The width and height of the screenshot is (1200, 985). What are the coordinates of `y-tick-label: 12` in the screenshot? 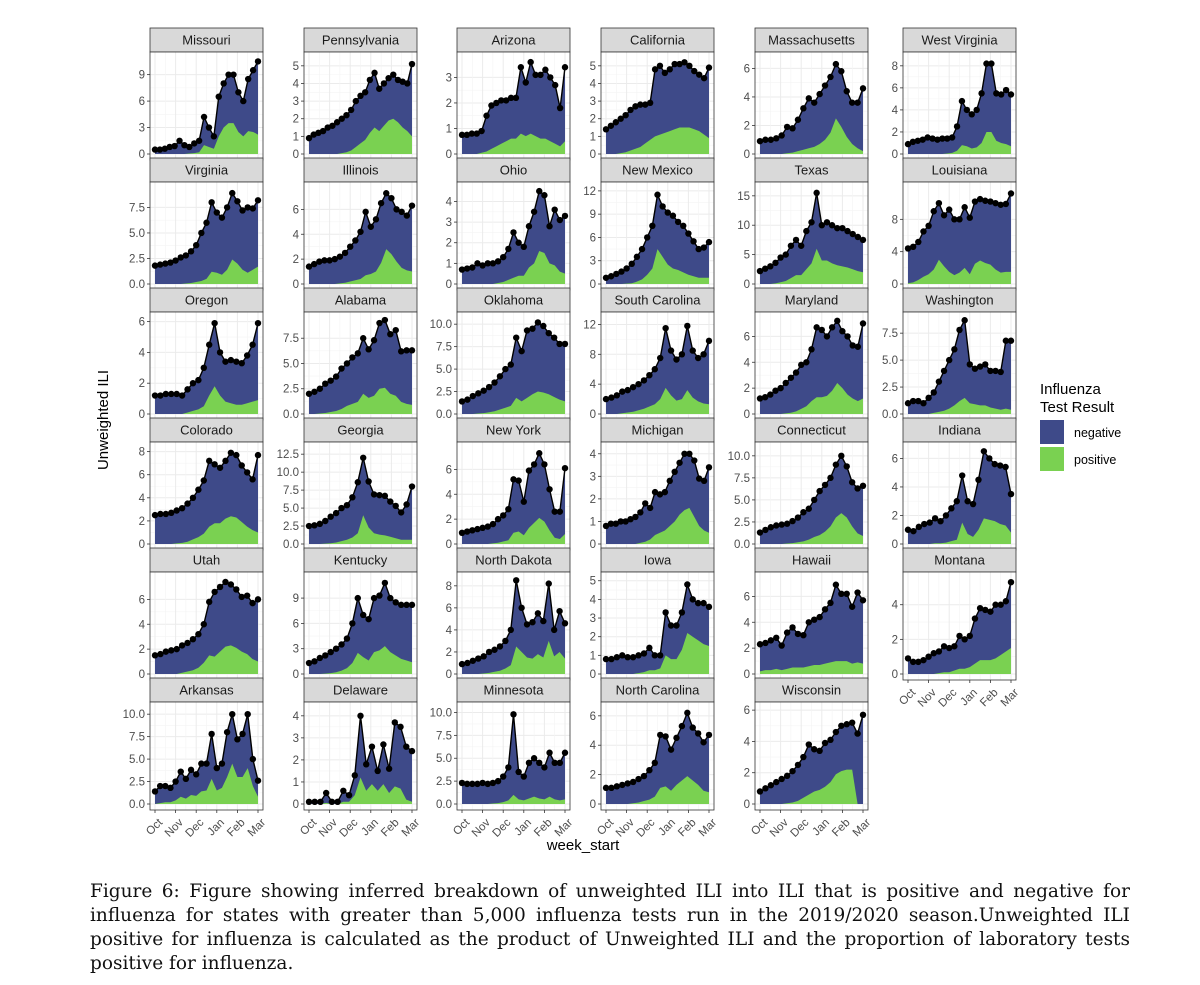 It's located at (589, 192).